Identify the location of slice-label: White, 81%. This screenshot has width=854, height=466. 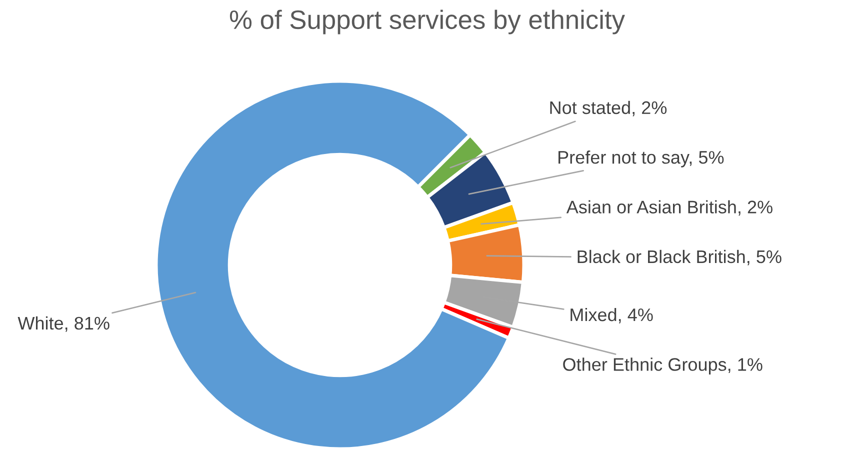
(64, 324).